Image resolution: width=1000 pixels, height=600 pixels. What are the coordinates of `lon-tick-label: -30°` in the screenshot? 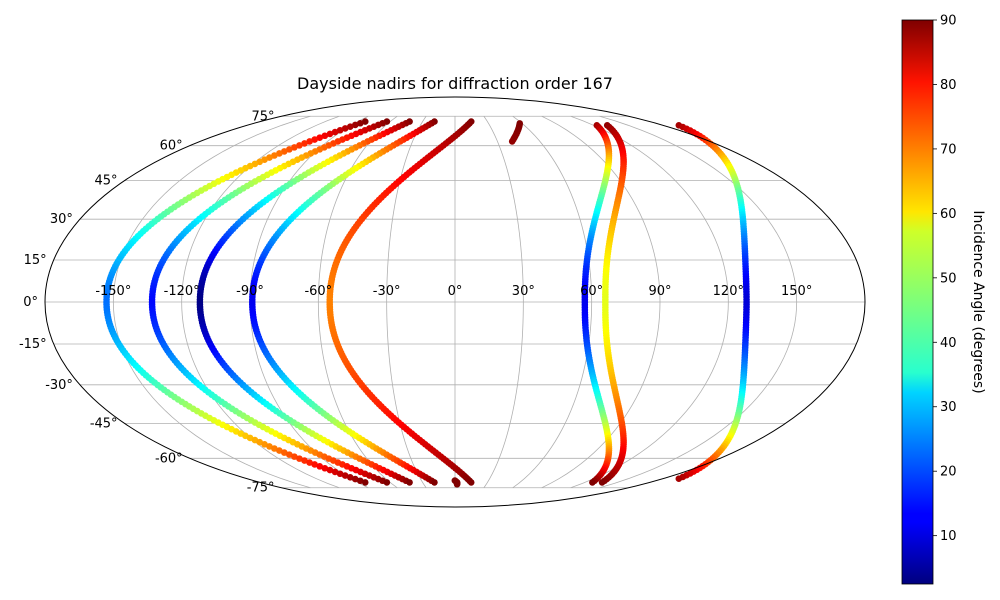 It's located at (387, 291).